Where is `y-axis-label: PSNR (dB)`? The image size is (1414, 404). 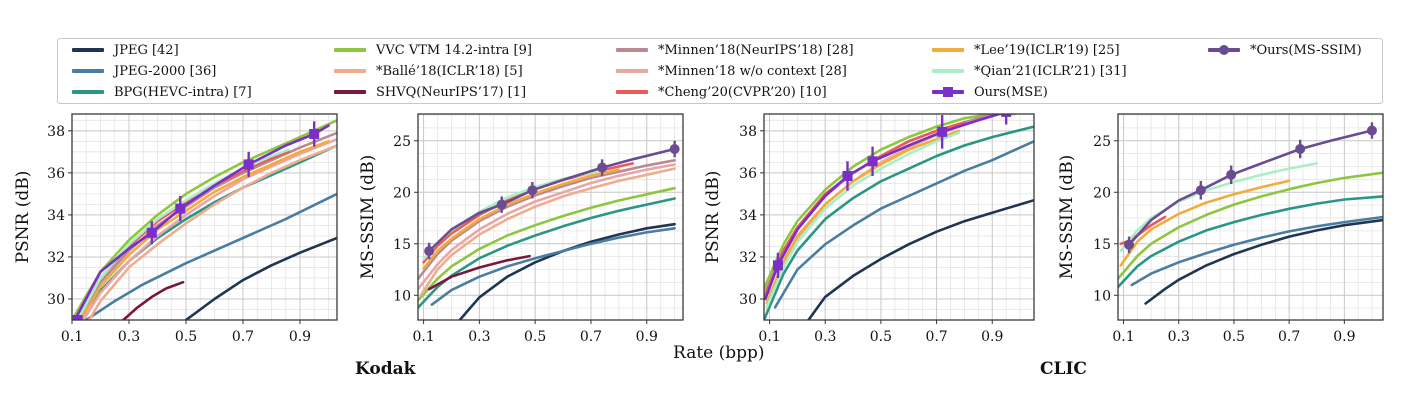
y-axis-label: PSNR (dB) is located at coordinates (23, 217).